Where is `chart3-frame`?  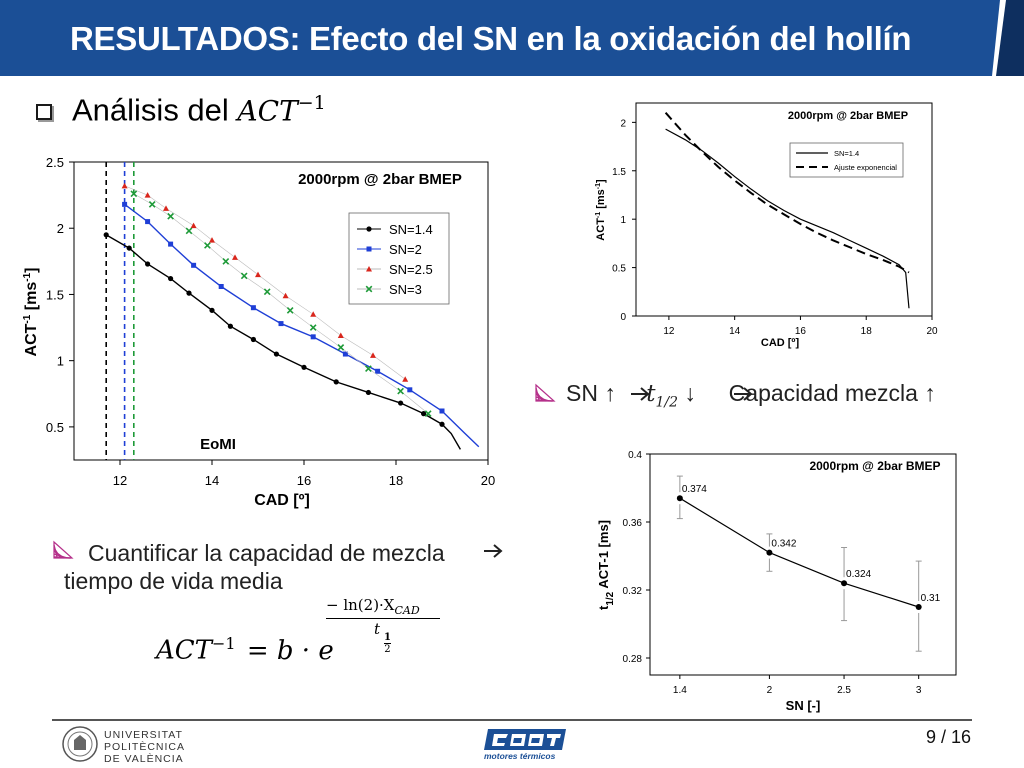 chart3-frame is located at coordinates (803, 564).